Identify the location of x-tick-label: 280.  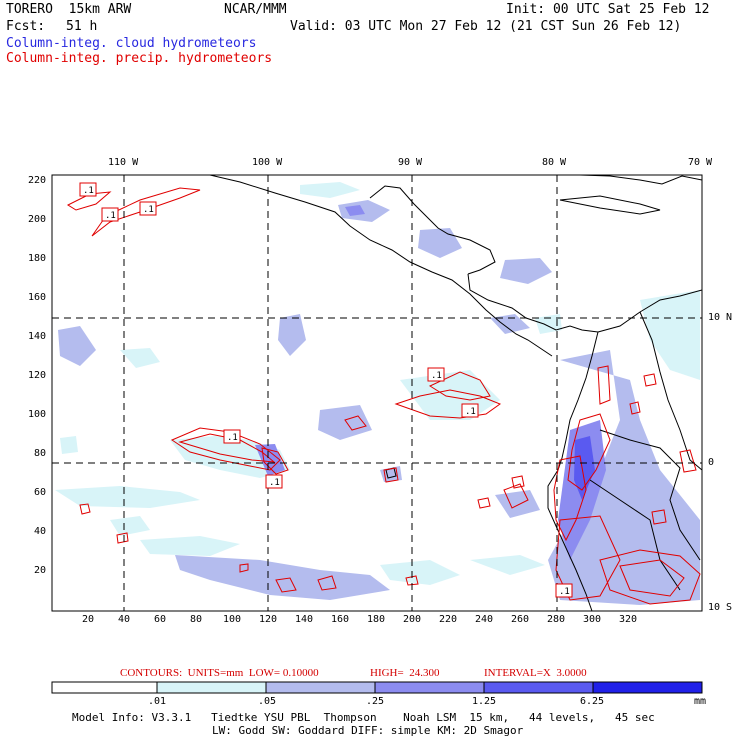
(556, 619).